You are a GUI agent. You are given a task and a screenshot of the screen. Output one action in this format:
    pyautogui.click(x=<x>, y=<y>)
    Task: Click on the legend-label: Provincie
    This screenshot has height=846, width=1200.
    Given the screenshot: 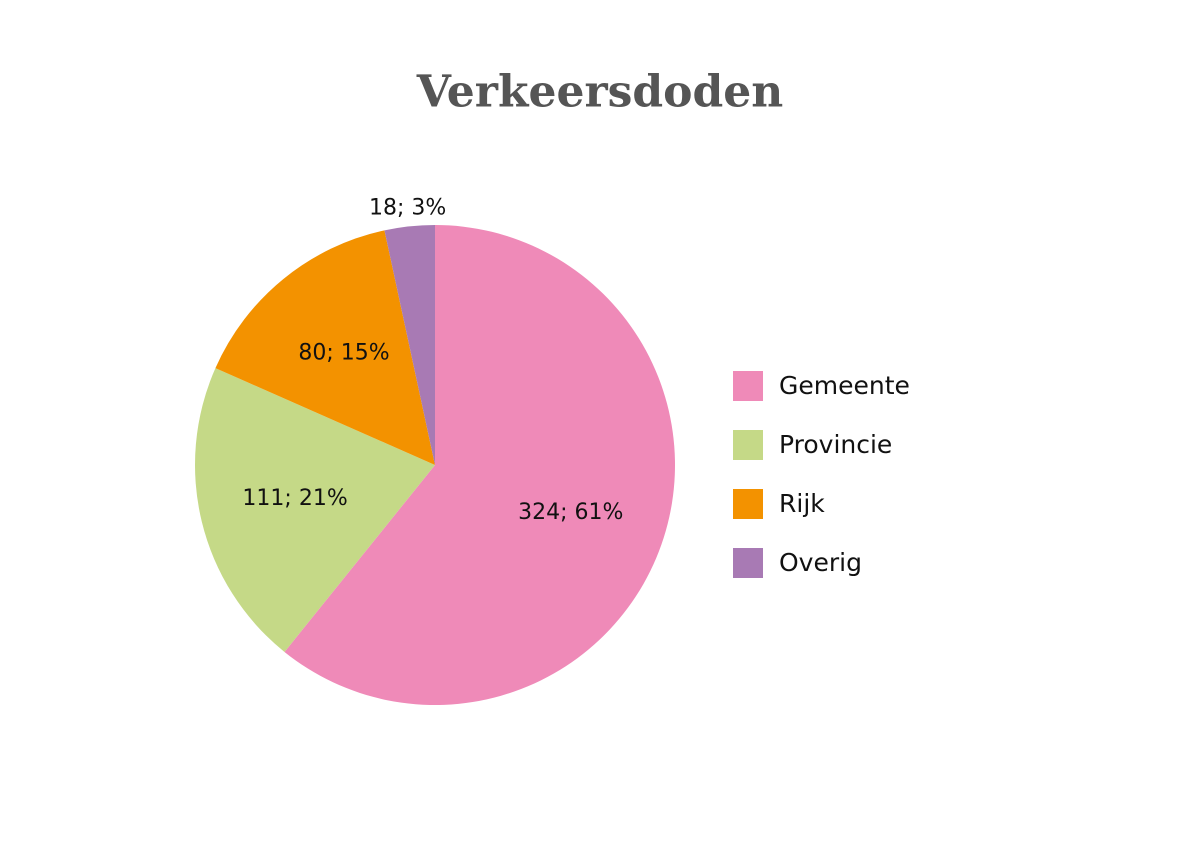 What is the action you would take?
    pyautogui.click(x=835, y=444)
    